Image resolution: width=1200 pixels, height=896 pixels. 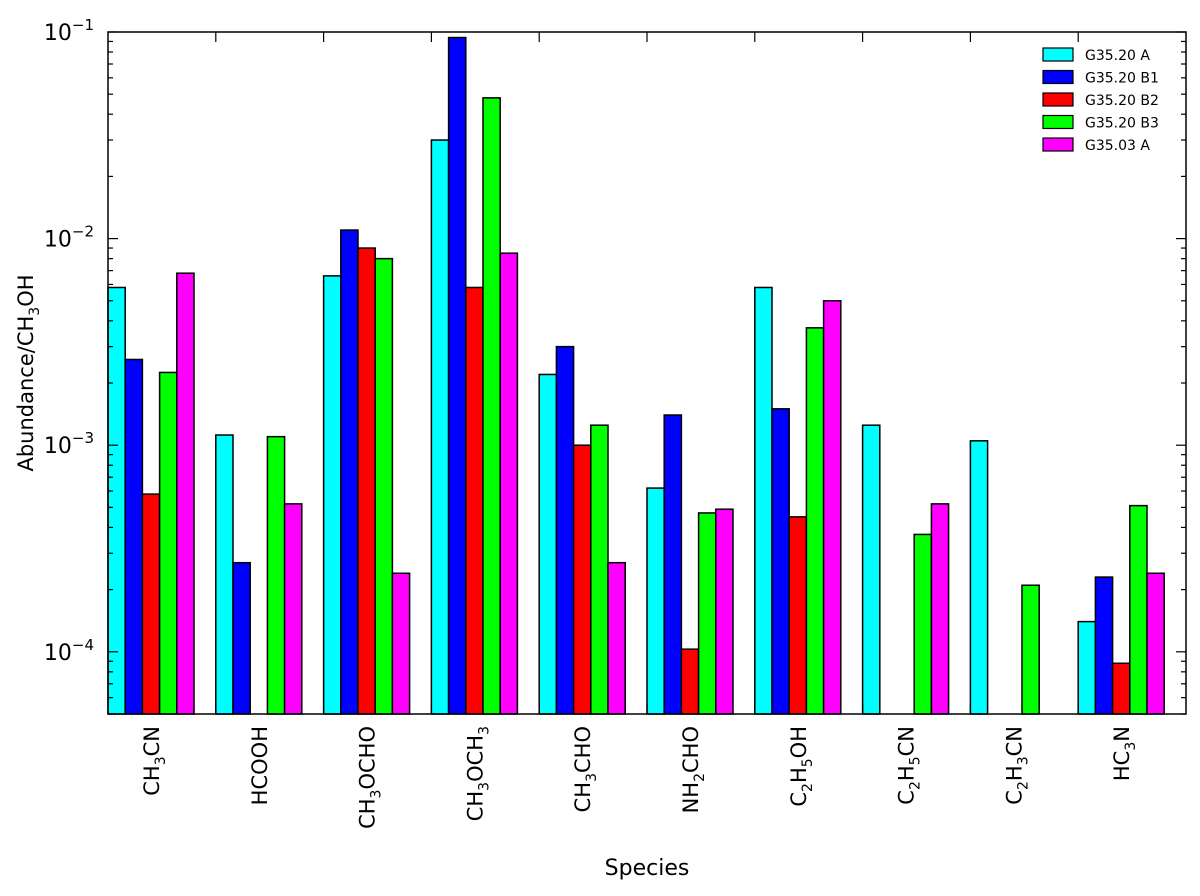 What do you see at coordinates (693, 769) in the screenshot?
I see `x-tick-label: NH2CHO` at bounding box center [693, 769].